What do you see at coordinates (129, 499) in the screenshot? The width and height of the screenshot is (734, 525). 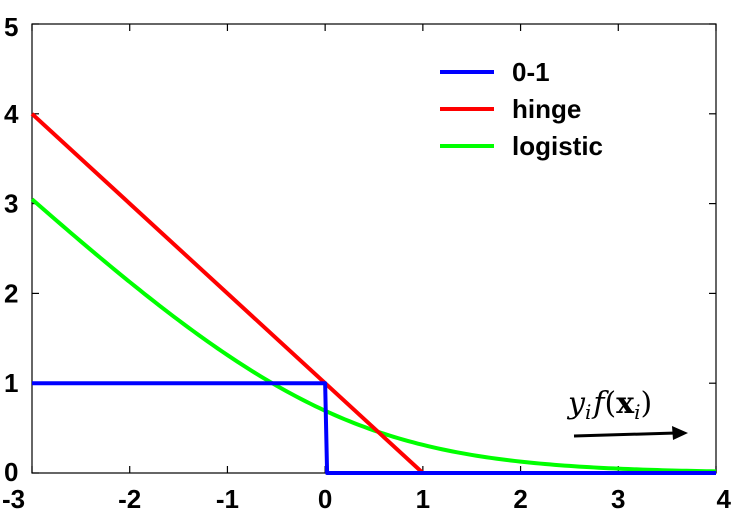 I see `x-tick-label: -2` at bounding box center [129, 499].